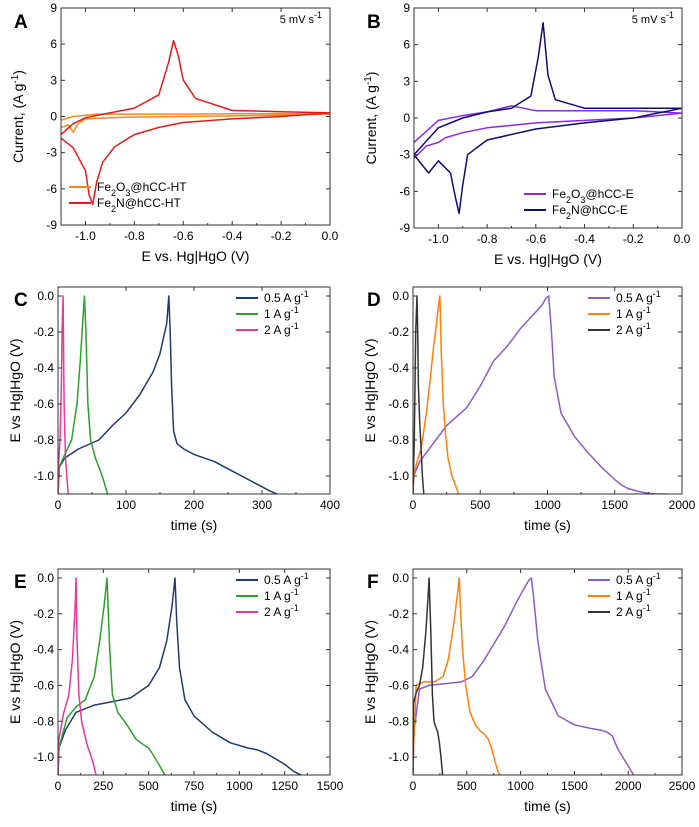  I want to click on y-tick-label: -0.8, so click(398, 440).